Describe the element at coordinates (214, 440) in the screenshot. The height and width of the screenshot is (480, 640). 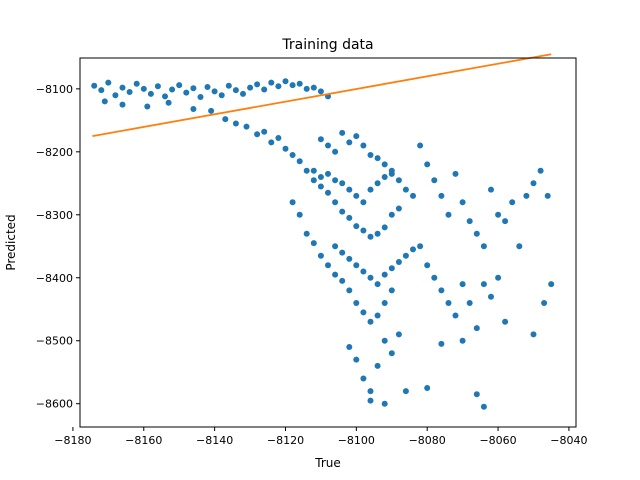
I see `x-tick-label: −8140` at that location.